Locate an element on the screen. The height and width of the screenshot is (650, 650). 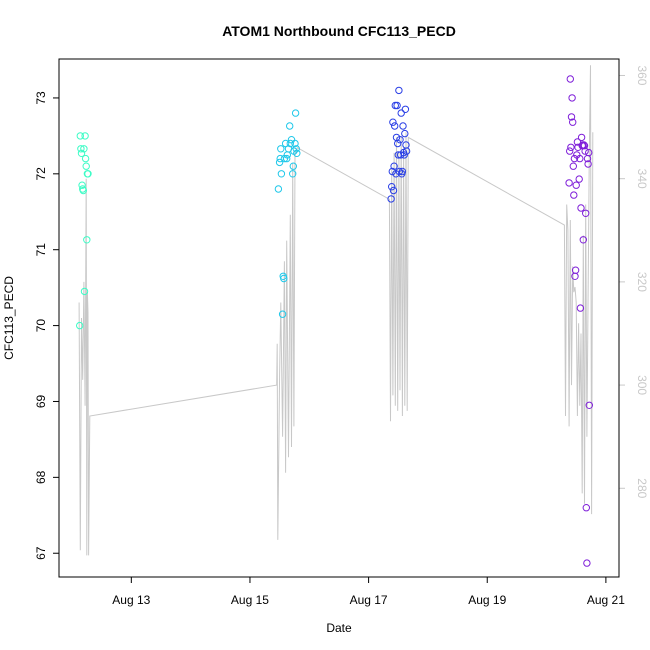
x-tick-label: Aug 15 is located at coordinates (250, 600).